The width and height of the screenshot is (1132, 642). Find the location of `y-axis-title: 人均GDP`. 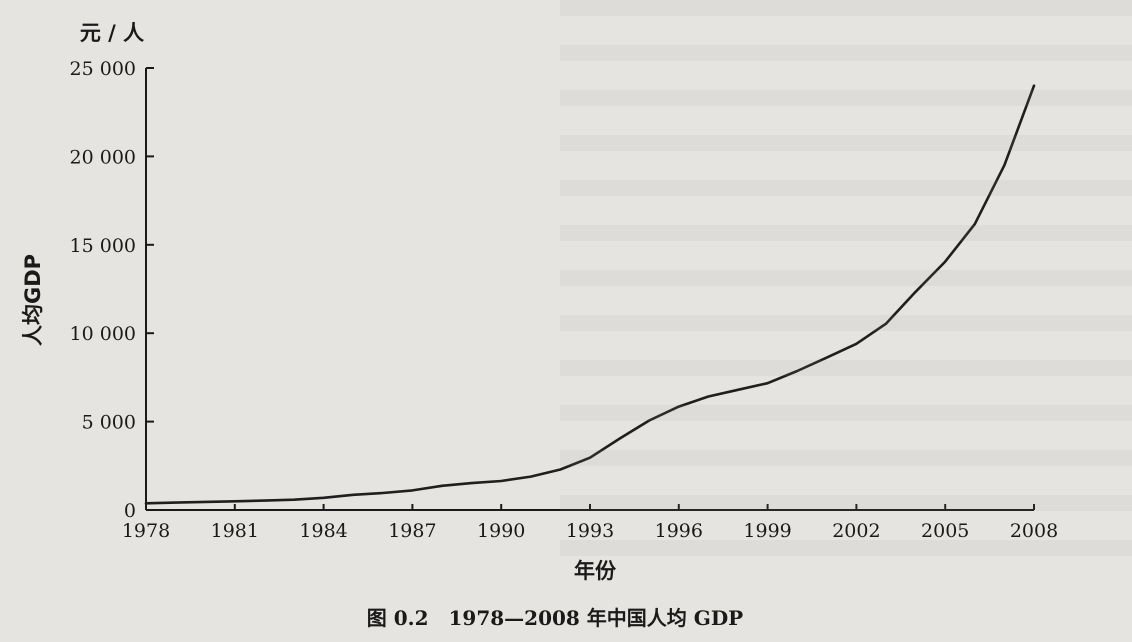

y-axis-title: 人均GDP is located at coordinates (33, 300).